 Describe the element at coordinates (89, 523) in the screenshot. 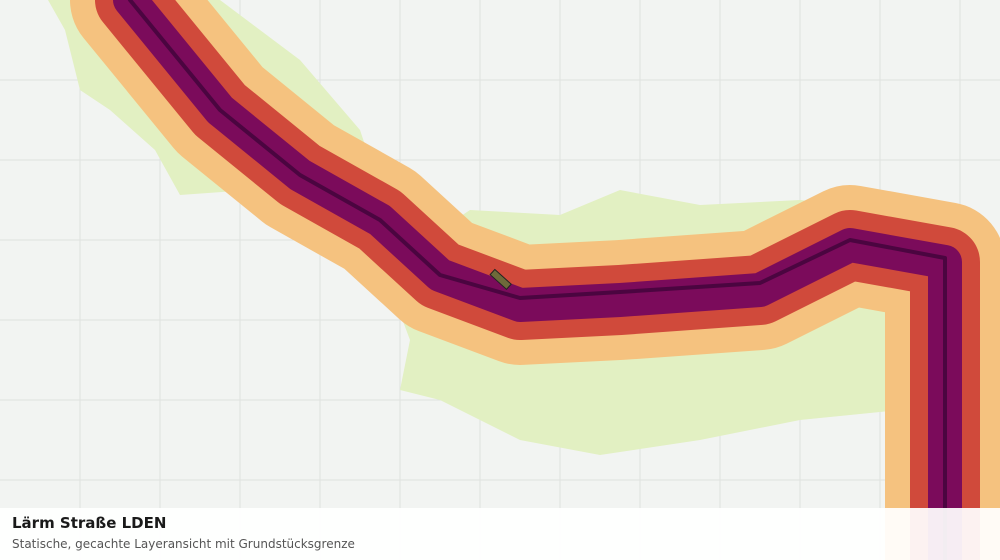

I see `layer-title: Lärm Straße LDEN` at that location.